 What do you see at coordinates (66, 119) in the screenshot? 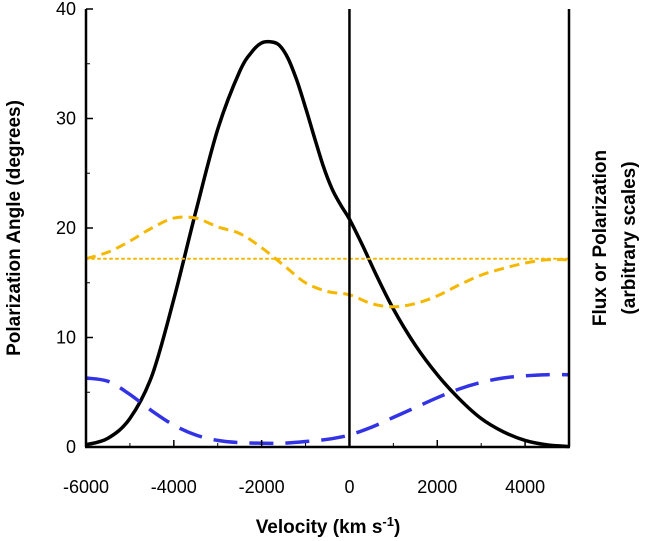
I see `y-tick-label-30: 30` at bounding box center [66, 119].